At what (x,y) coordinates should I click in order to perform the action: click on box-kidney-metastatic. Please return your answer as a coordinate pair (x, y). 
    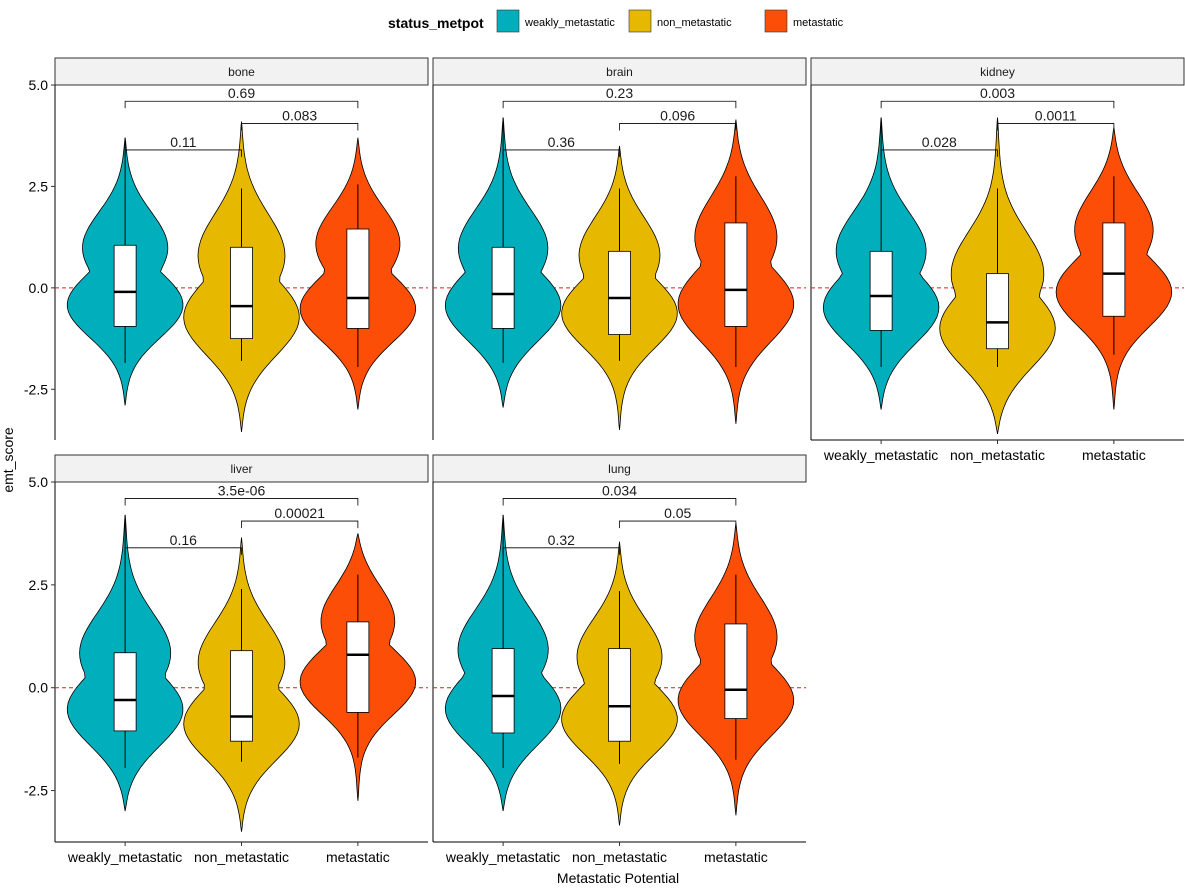
    Looking at the image, I should click on (1114, 269).